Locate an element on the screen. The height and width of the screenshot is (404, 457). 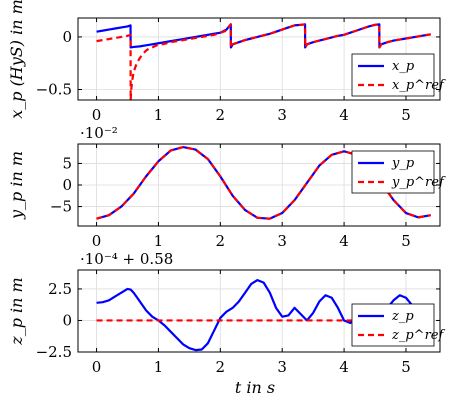
legend: z_p z_p^ref is located at coordinates (398, 325).